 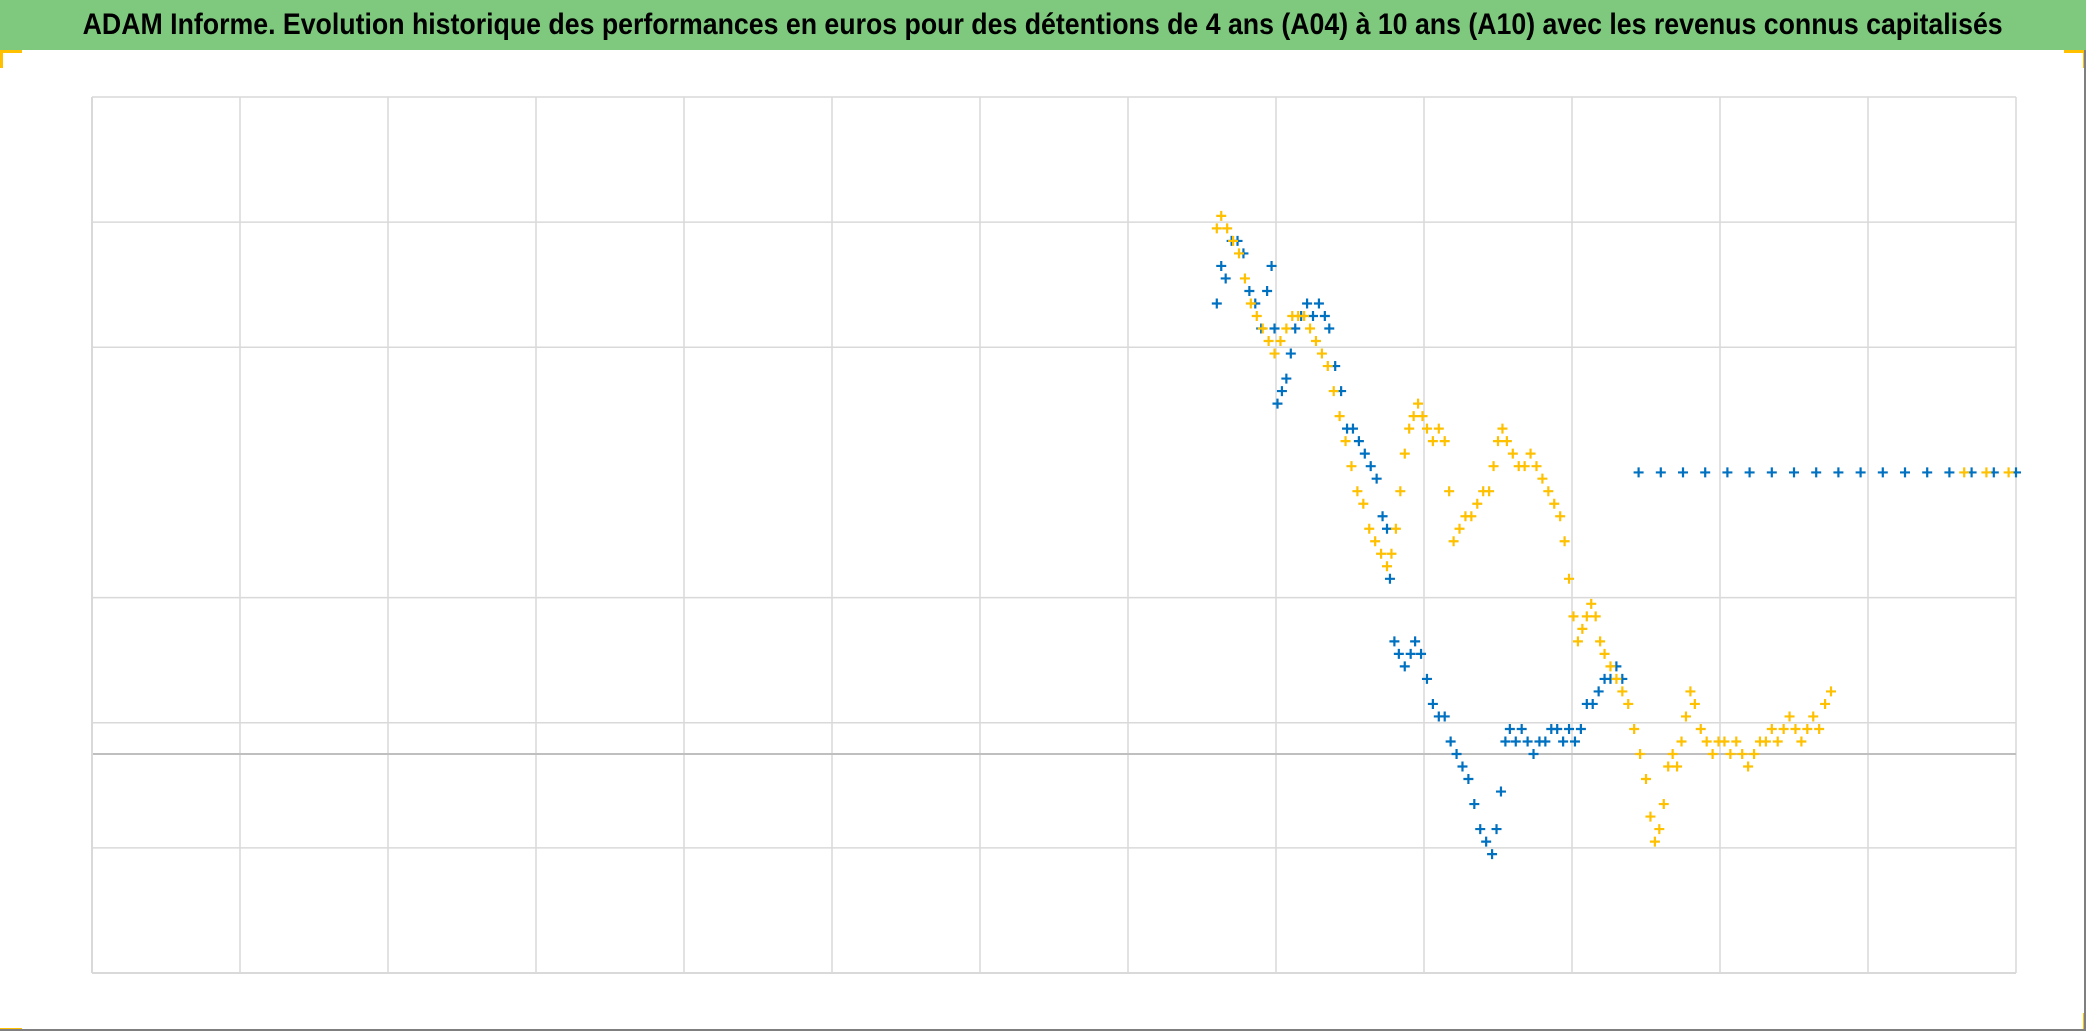 What do you see at coordinates (1043, 1030) in the screenshot?
I see `frame-bottom-border` at bounding box center [1043, 1030].